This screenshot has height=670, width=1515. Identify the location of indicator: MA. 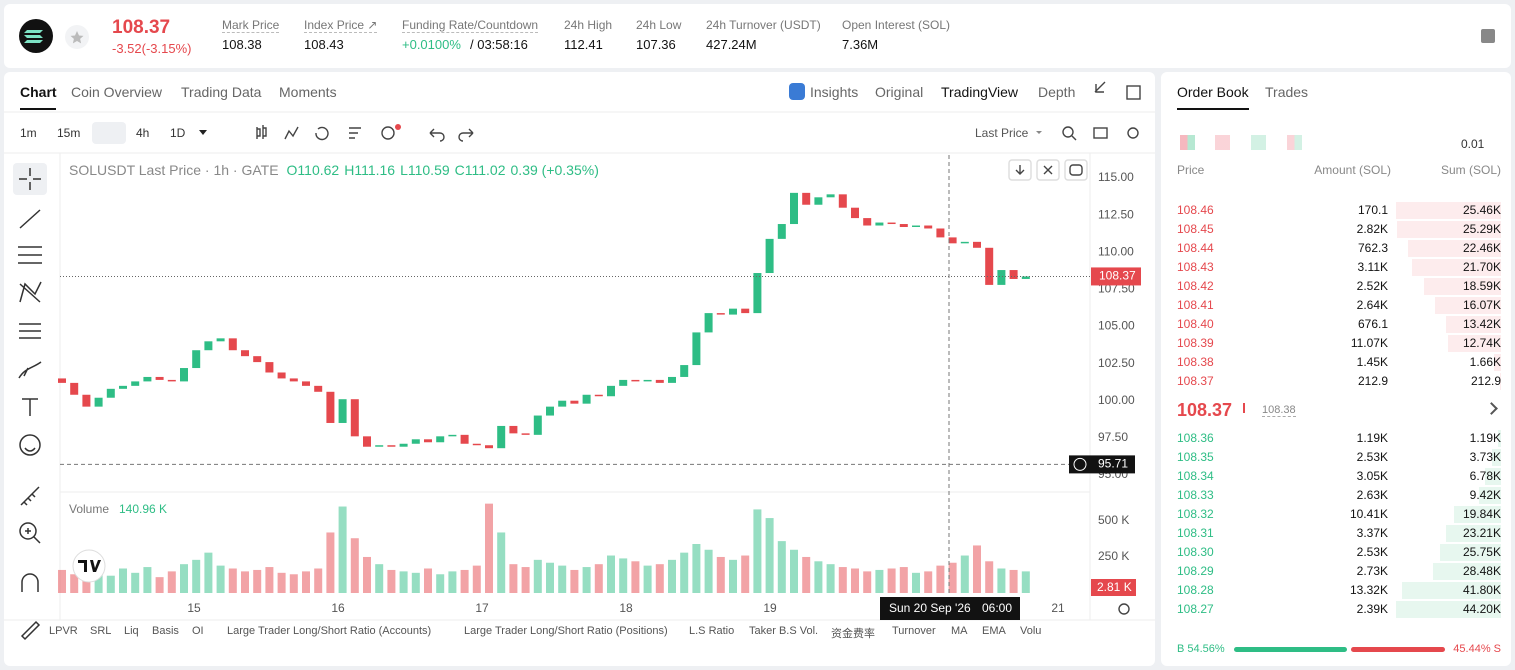
(959, 631).